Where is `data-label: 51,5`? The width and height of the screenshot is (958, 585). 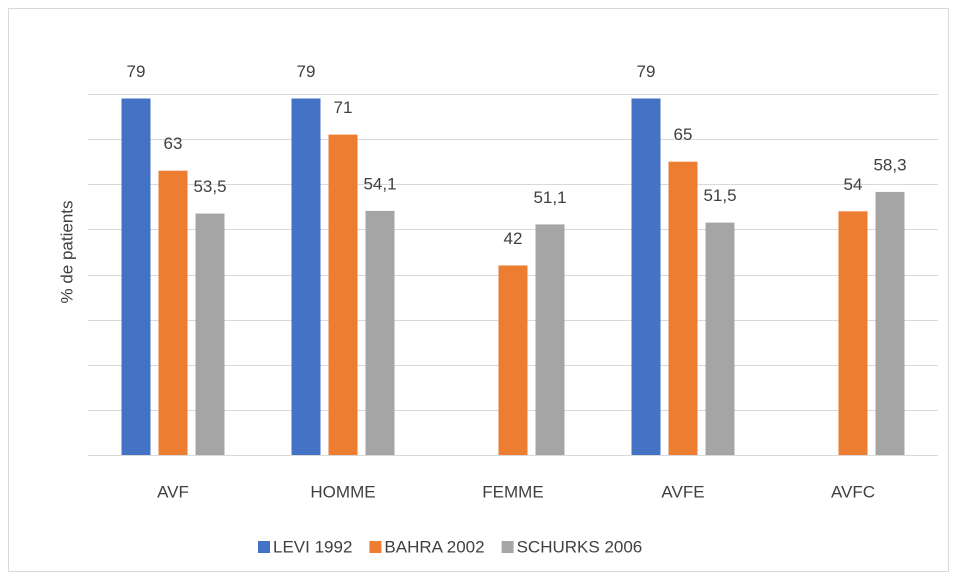
data-label: 51,5 is located at coordinates (719, 195).